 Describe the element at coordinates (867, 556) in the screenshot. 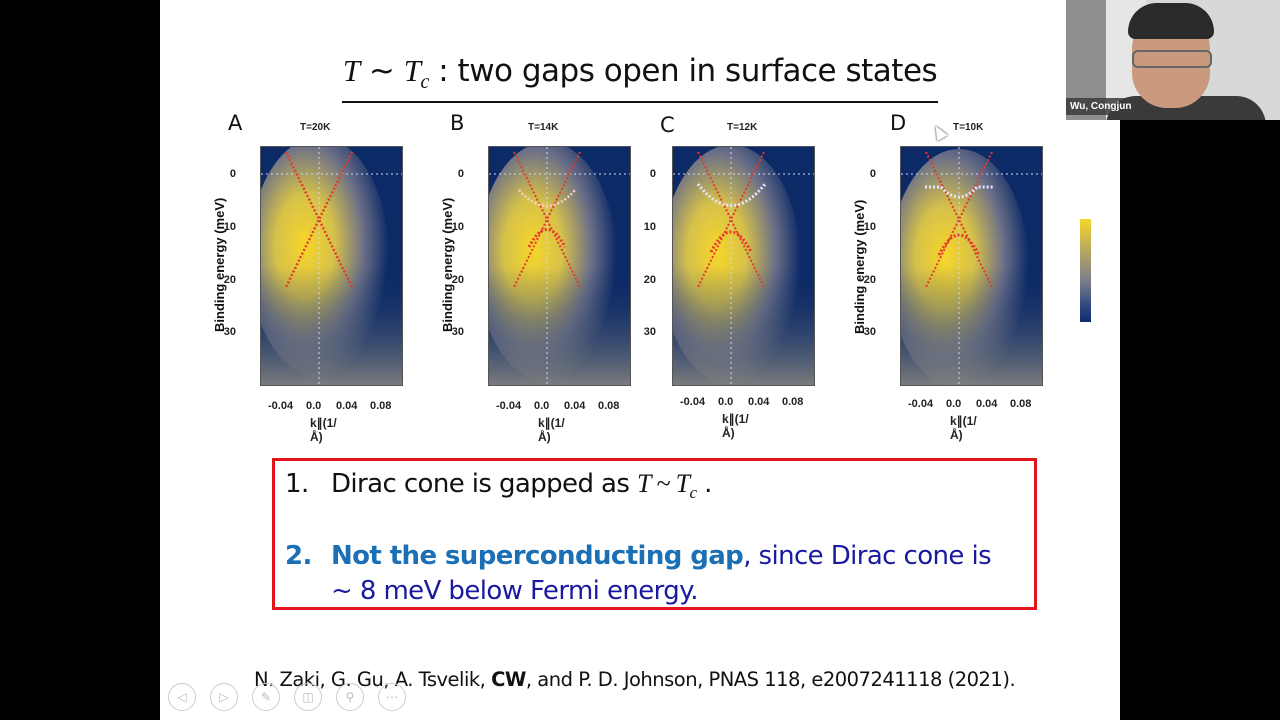

I see `item-text: , since Dirac cone is` at that location.